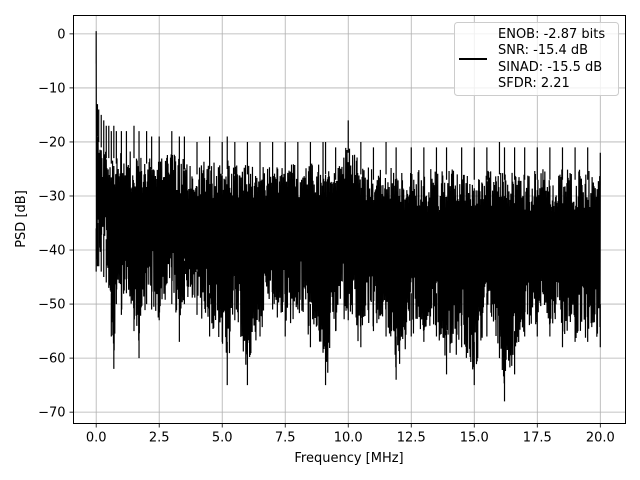  Describe the element at coordinates (51, 142) in the screenshot. I see `y-tick-label: −20` at that location.